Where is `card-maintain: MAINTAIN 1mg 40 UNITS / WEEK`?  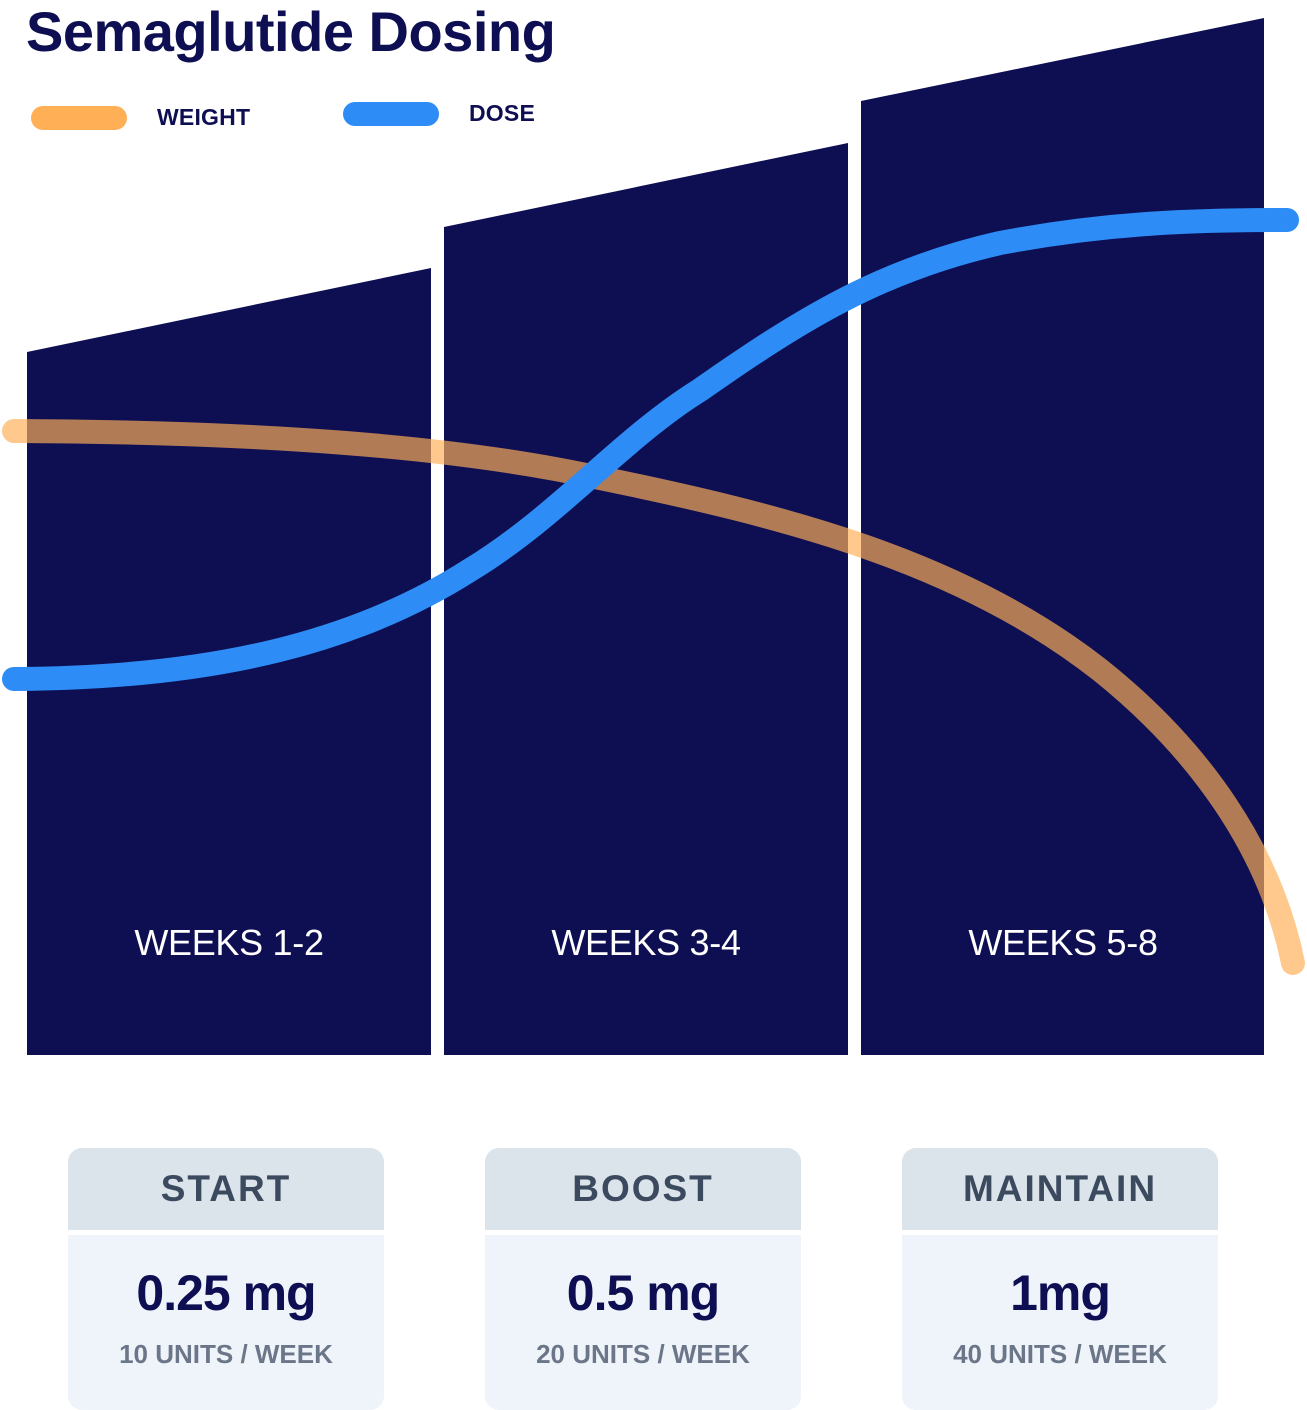 card-maintain: MAINTAIN 1mg 40 UNITS / WEEK is located at coordinates (1060, 1279).